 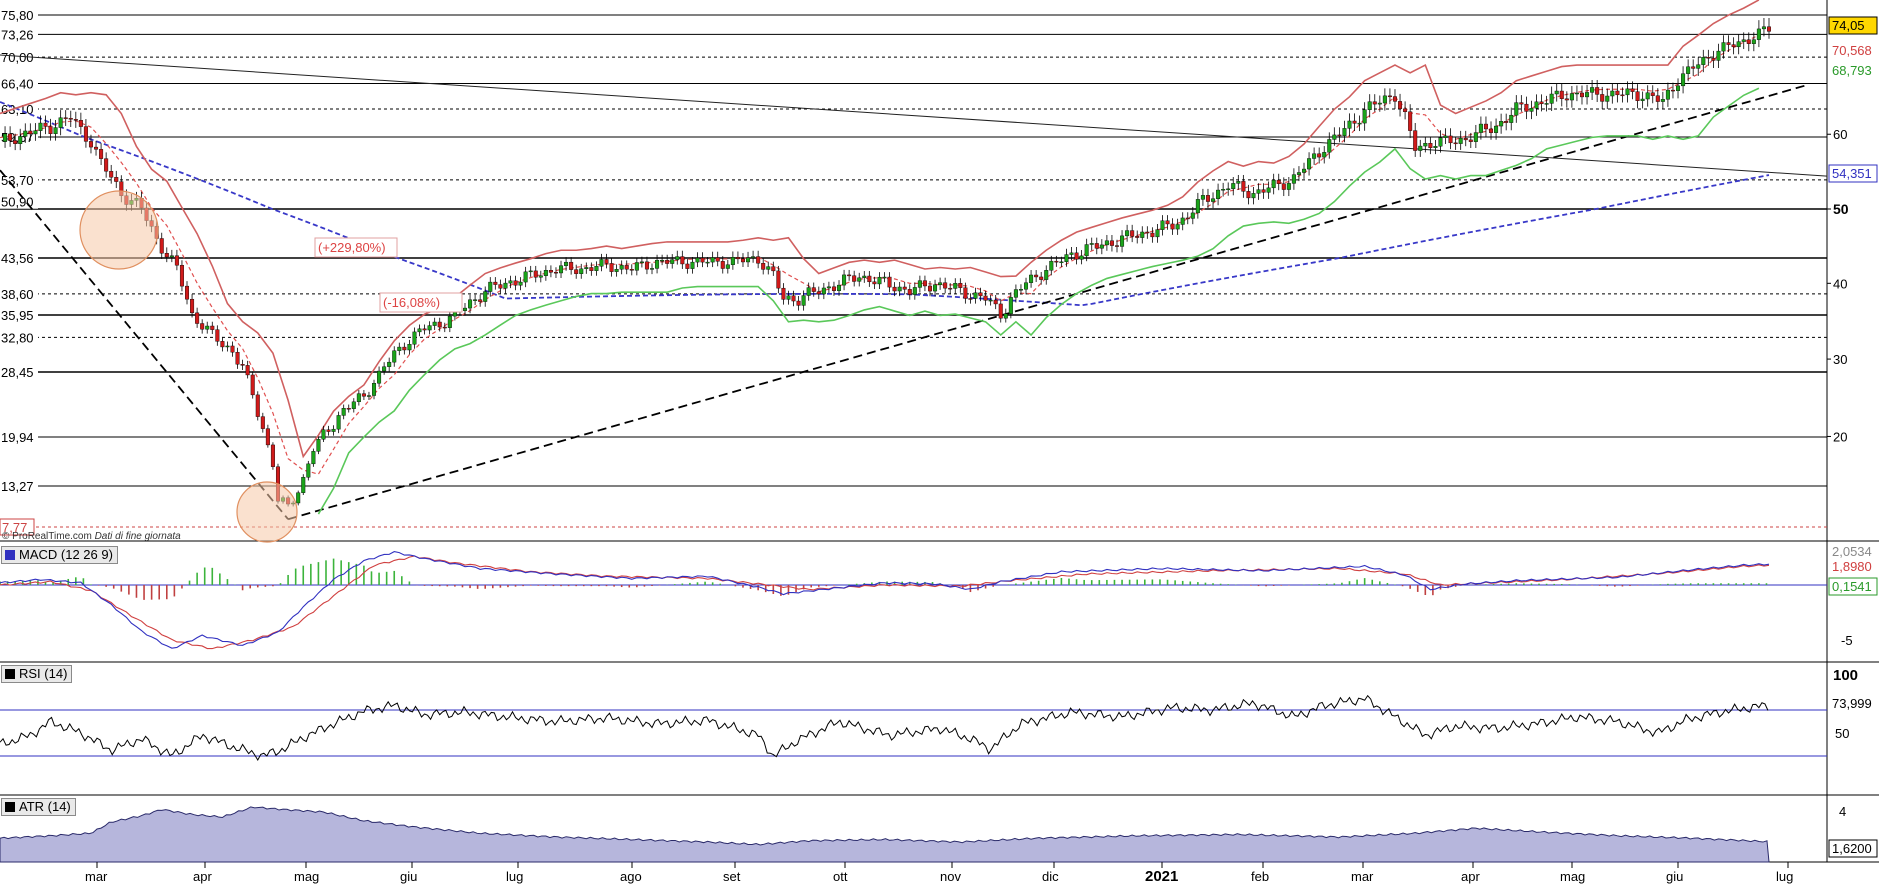 What do you see at coordinates (1842, 811) in the screenshot?
I see `atr-tick-4: 4` at bounding box center [1842, 811].